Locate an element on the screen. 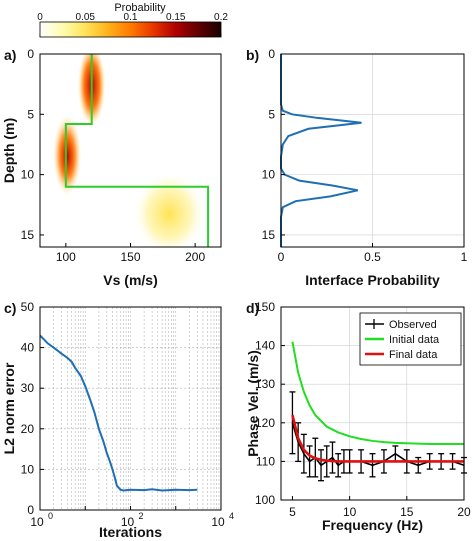 The image size is (474, 541). panel-a-ytick-label: 5 is located at coordinates (30, 114).